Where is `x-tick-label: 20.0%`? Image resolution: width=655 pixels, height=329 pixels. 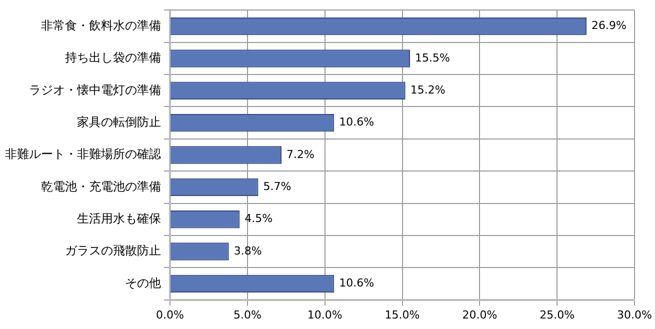 x-tick-label: 20.0% is located at coordinates (480, 315).